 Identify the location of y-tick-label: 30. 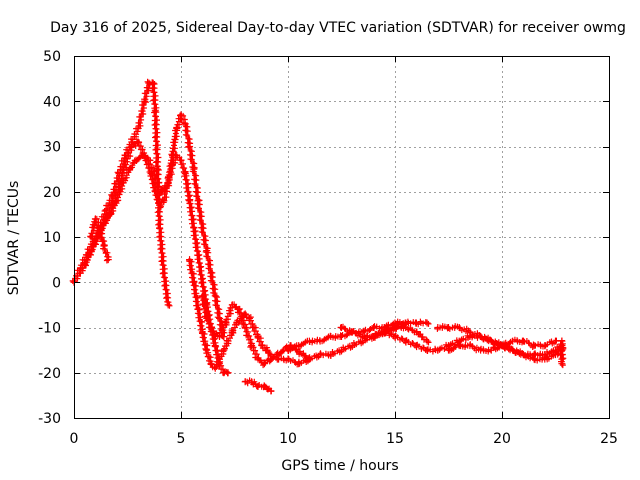
(52, 148).